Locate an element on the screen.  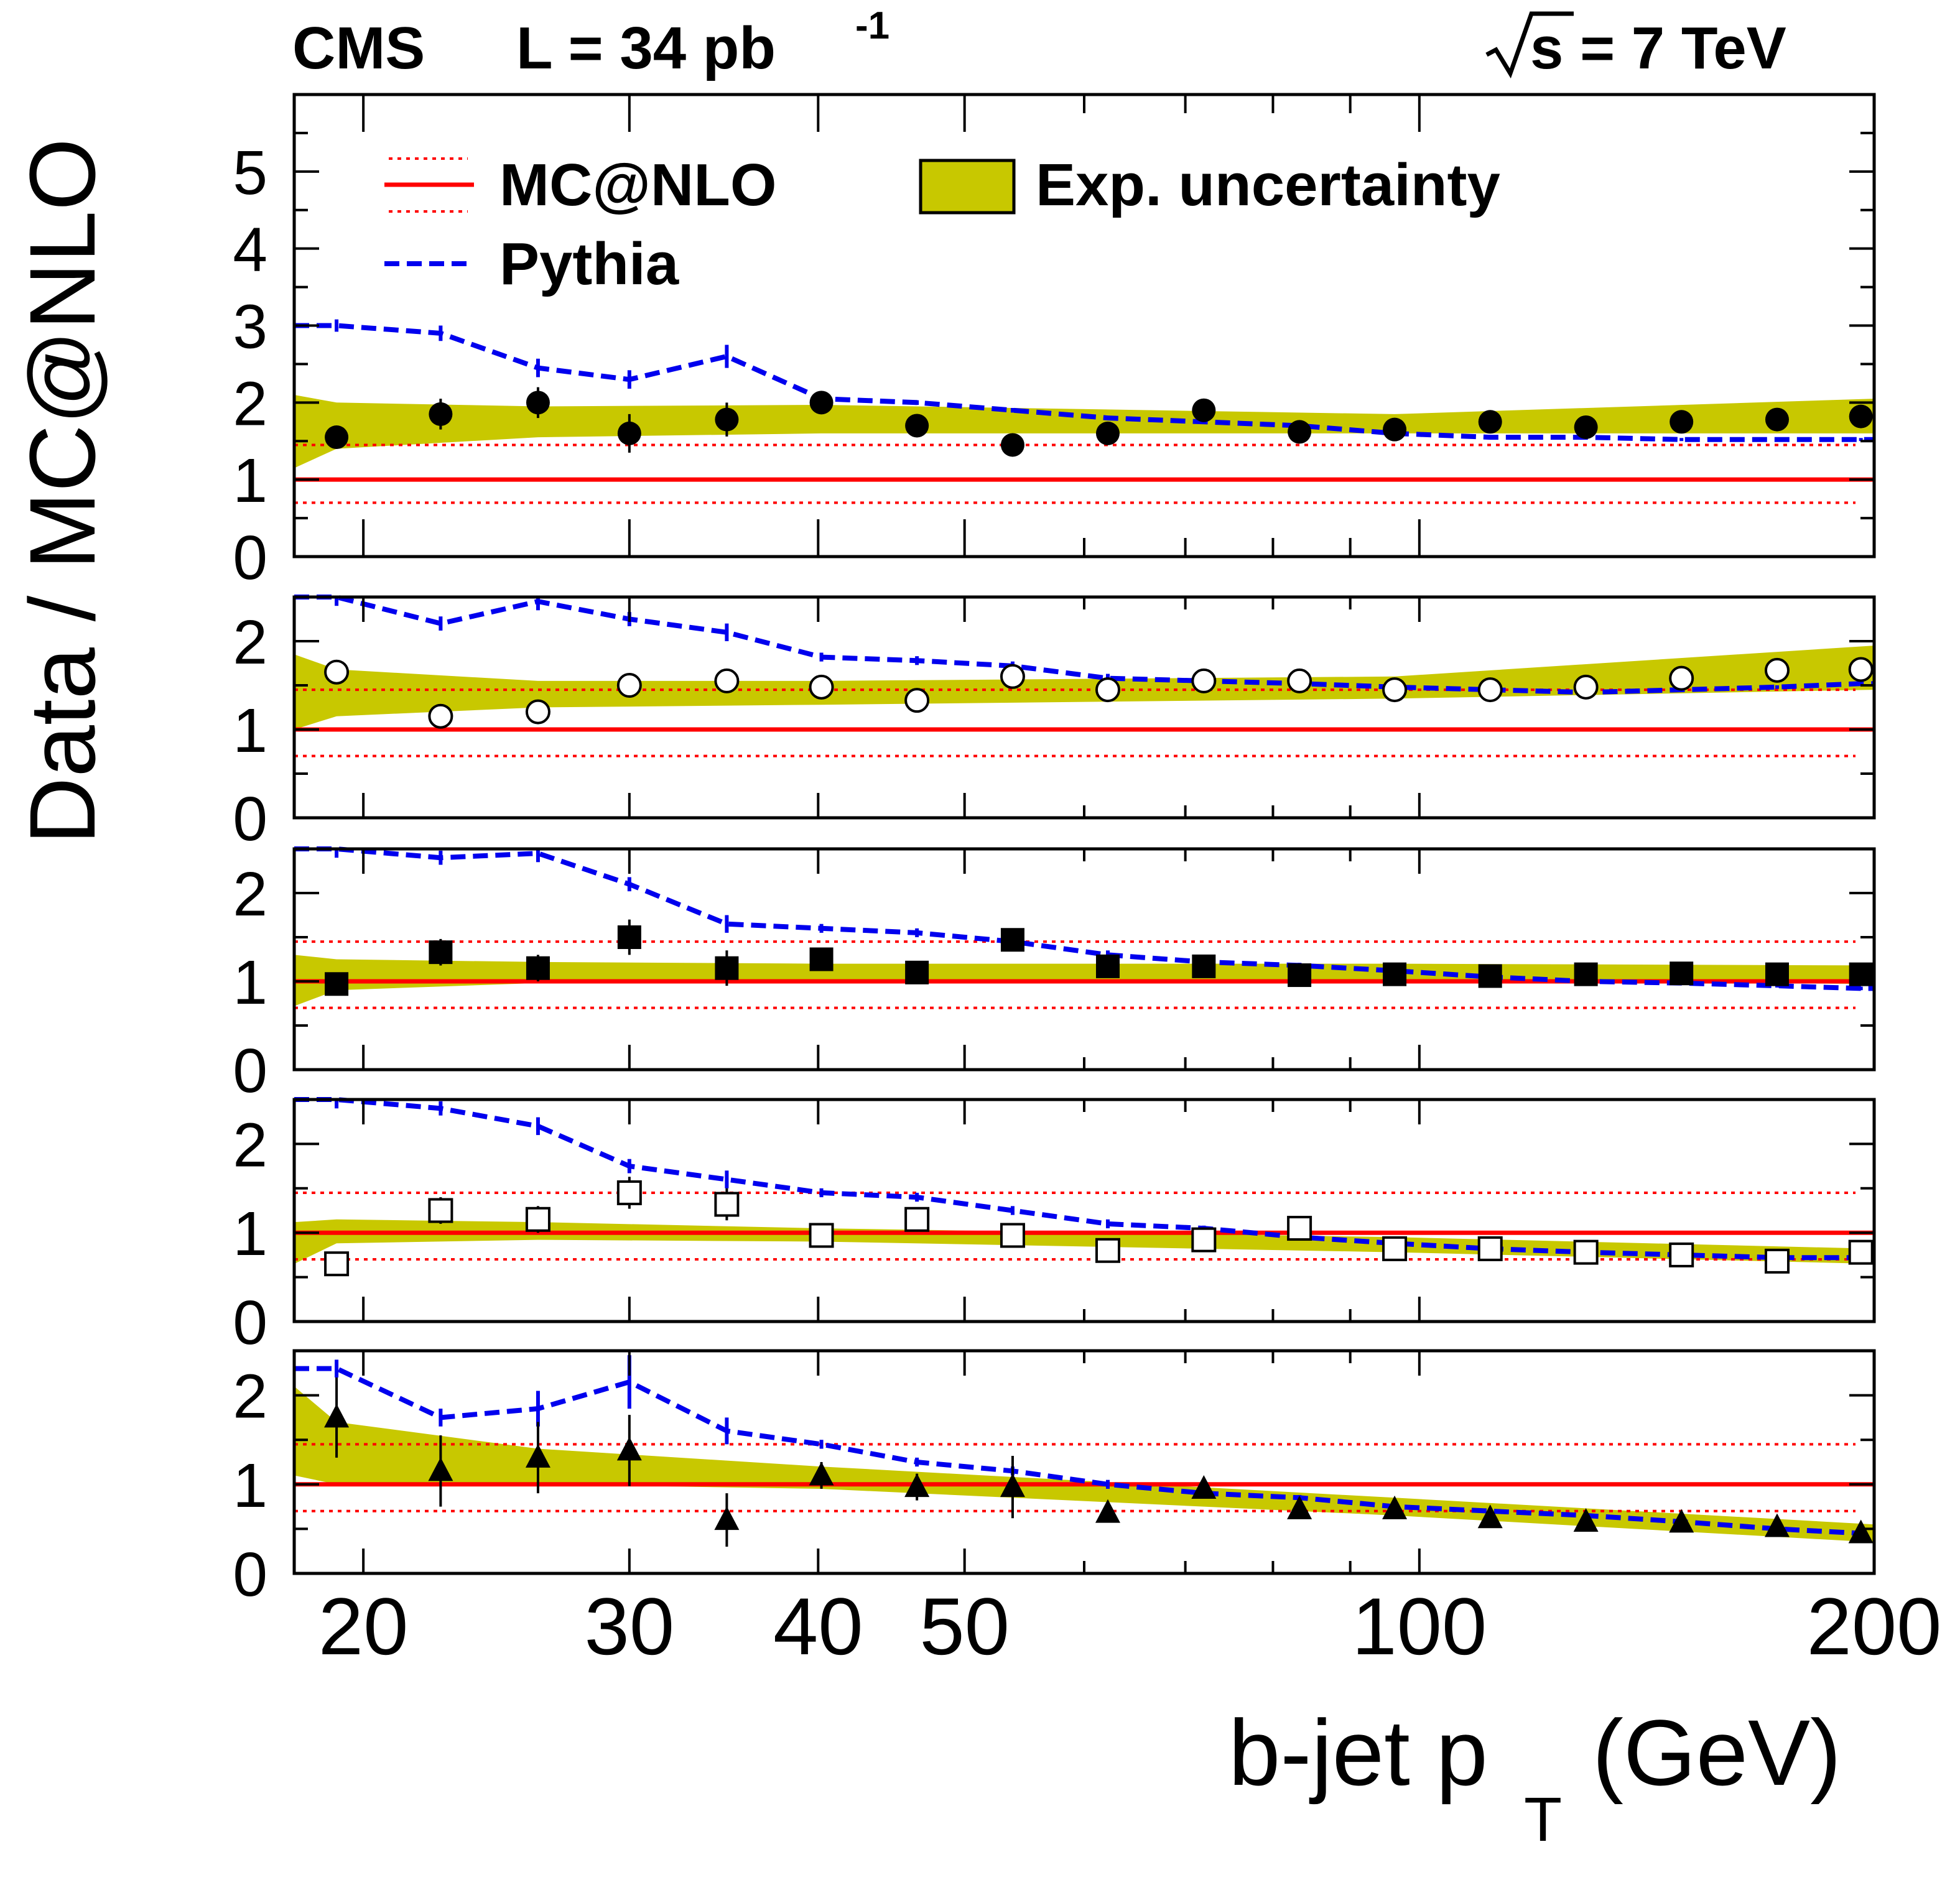
x-axis-title-subscript: T is located at coordinates (1543, 1820).